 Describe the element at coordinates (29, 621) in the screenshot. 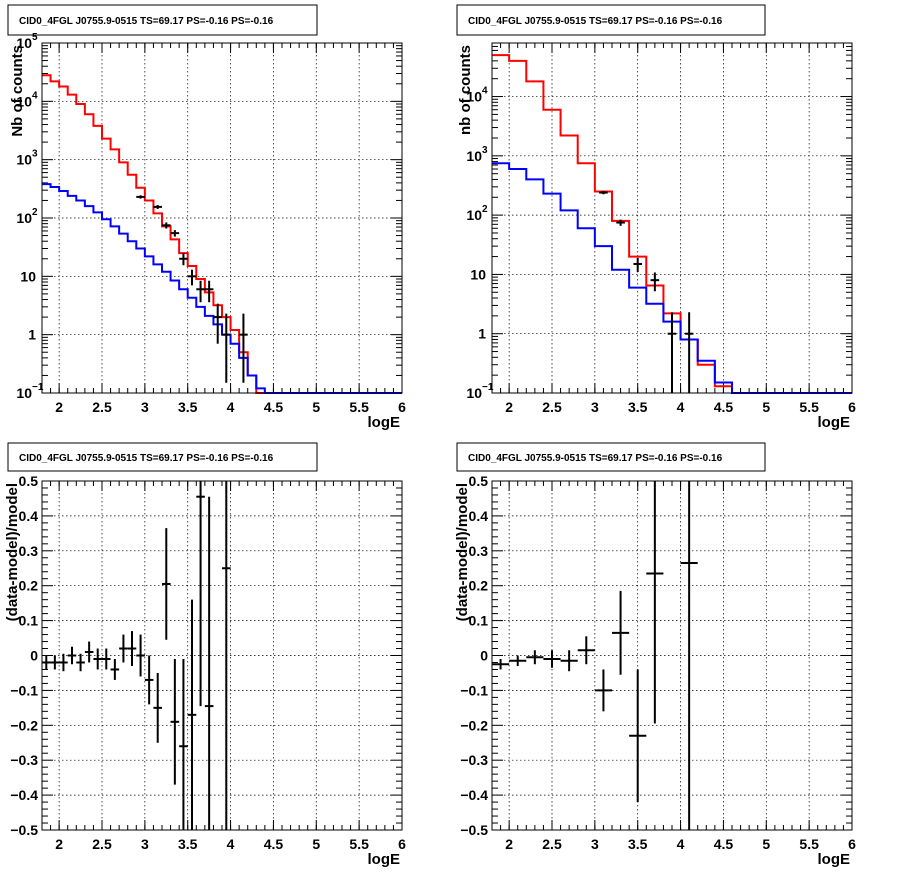

I see `y-tick-label: 0.1` at that location.